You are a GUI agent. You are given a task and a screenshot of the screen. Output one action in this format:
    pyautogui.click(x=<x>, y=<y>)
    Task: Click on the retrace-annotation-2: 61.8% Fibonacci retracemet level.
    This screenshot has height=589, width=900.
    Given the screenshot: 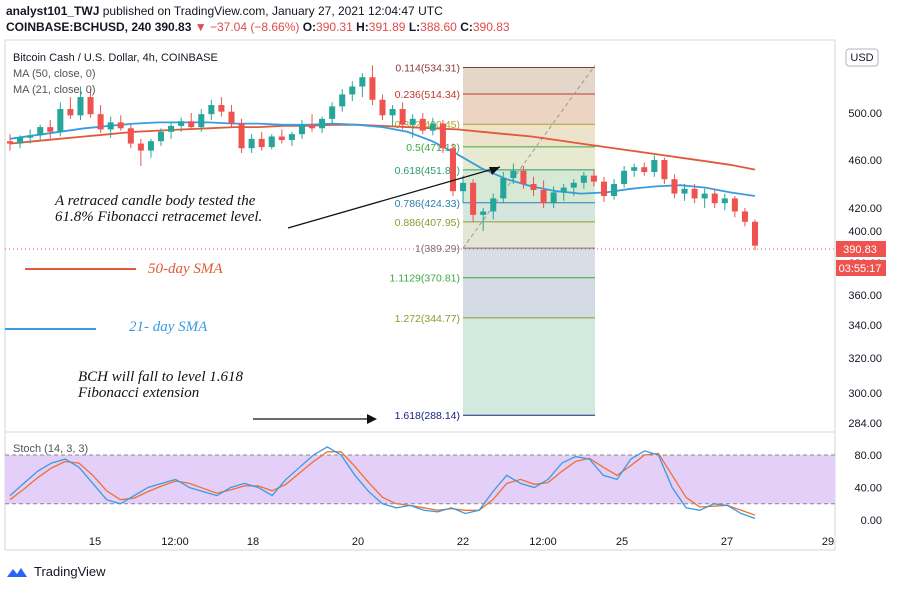 What is the action you would take?
    pyautogui.click(x=158, y=217)
    